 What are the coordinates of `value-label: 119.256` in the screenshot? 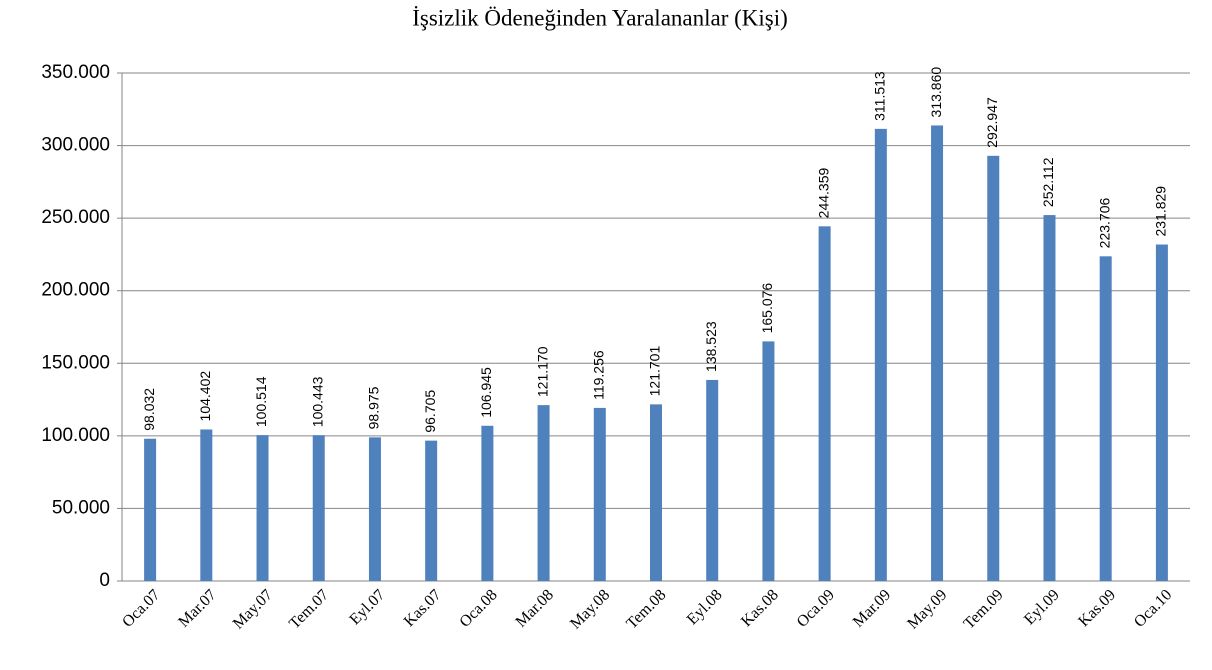 It's located at (598, 375).